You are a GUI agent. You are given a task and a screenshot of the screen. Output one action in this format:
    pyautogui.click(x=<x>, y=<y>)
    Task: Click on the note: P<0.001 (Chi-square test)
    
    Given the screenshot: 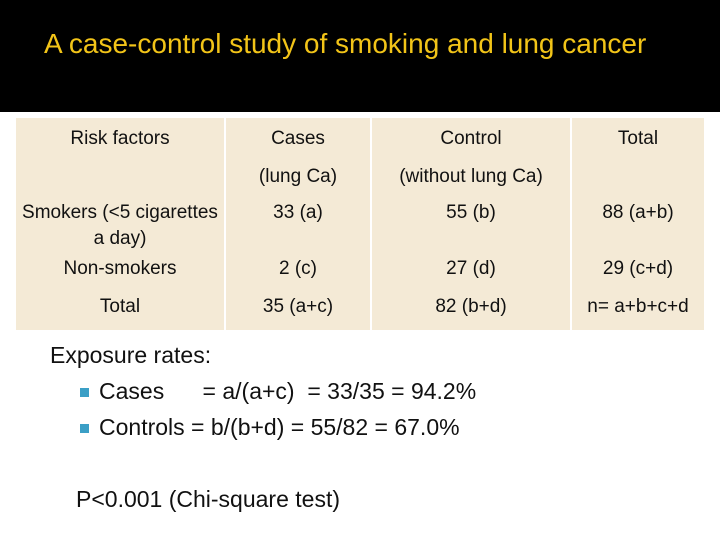 What is the action you would take?
    pyautogui.click(x=208, y=499)
    